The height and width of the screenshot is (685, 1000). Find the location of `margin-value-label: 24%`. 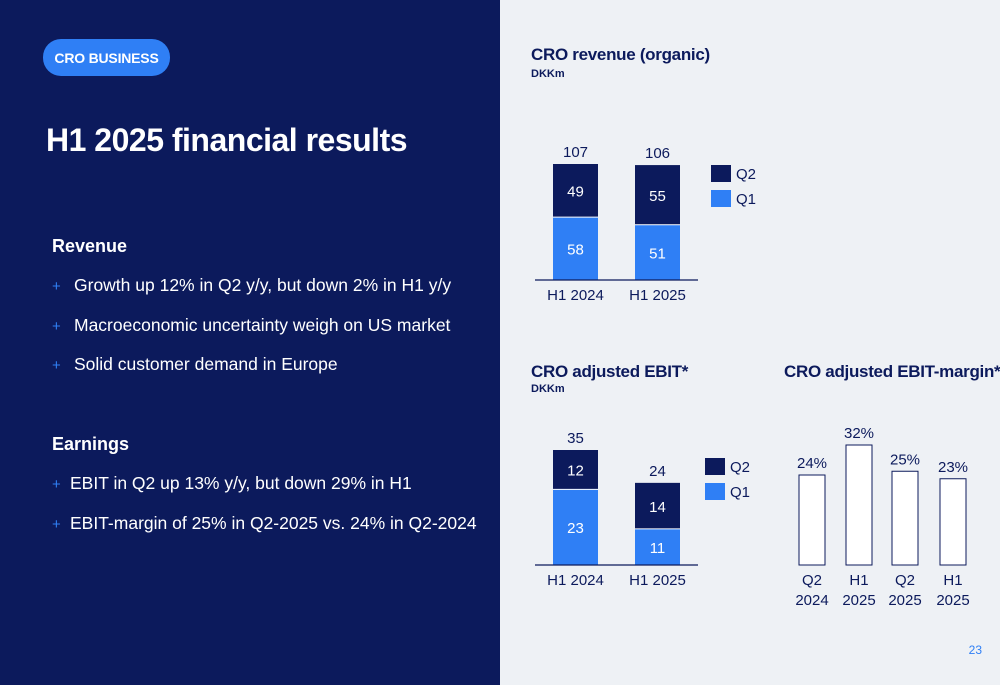

margin-value-label: 24% is located at coordinates (812, 463).